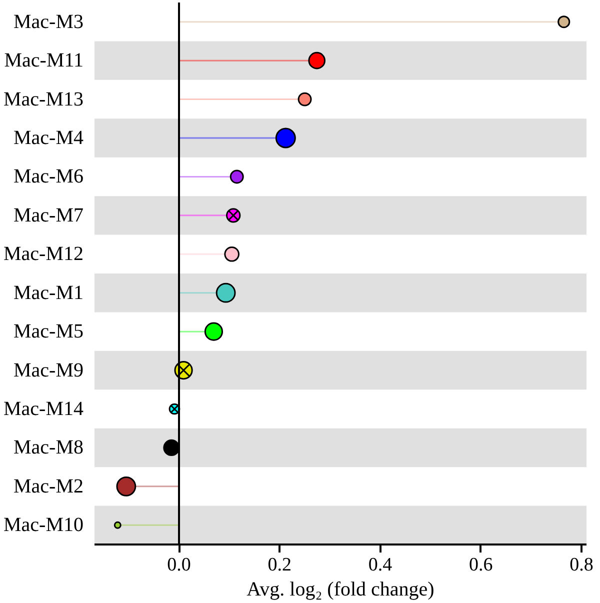  Describe the element at coordinates (44, 99) in the screenshot. I see `y-tick-label: Mac-M13` at that location.